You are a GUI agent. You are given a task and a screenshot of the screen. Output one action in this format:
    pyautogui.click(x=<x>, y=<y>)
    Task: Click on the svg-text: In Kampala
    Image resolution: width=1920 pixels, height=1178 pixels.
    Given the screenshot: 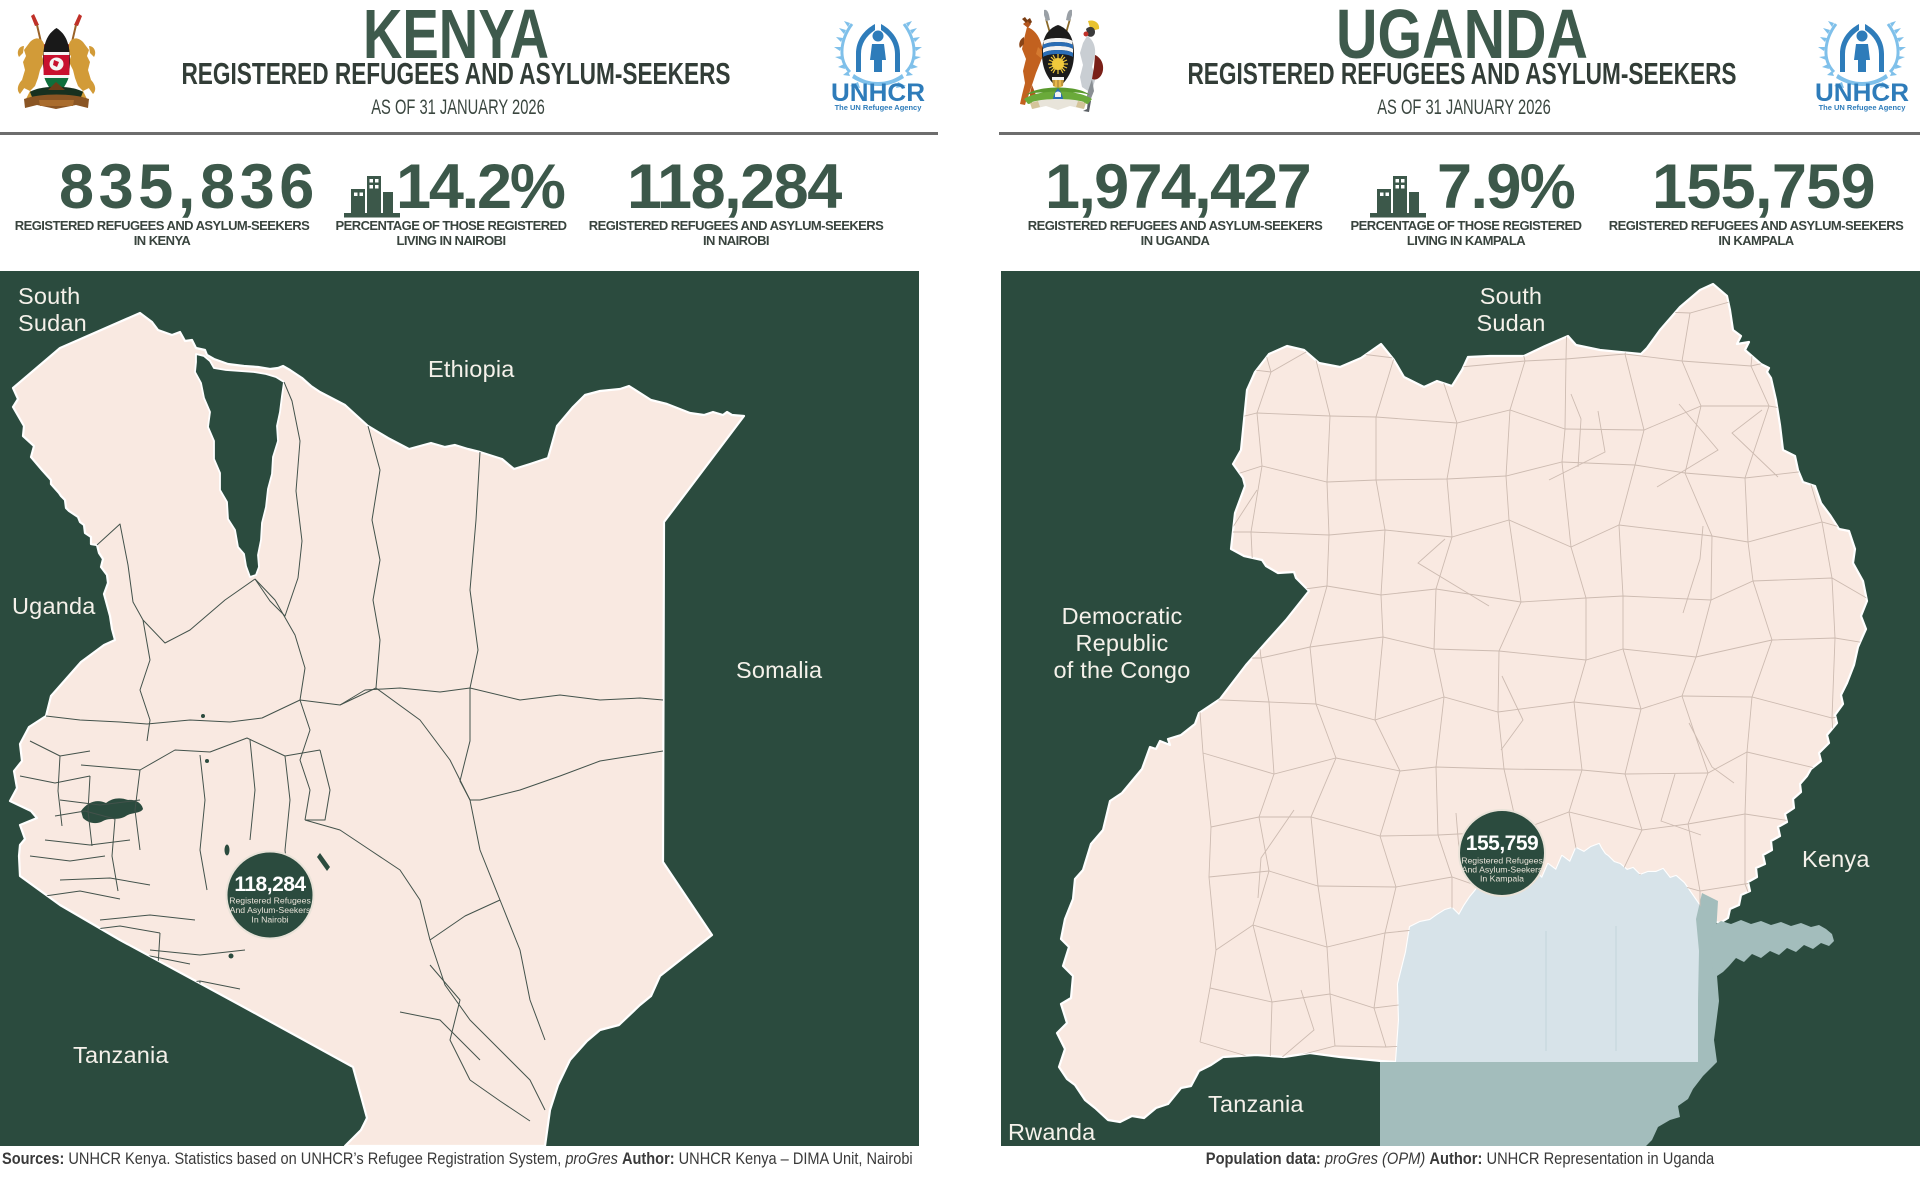 What is the action you would take?
    pyautogui.click(x=1502, y=879)
    